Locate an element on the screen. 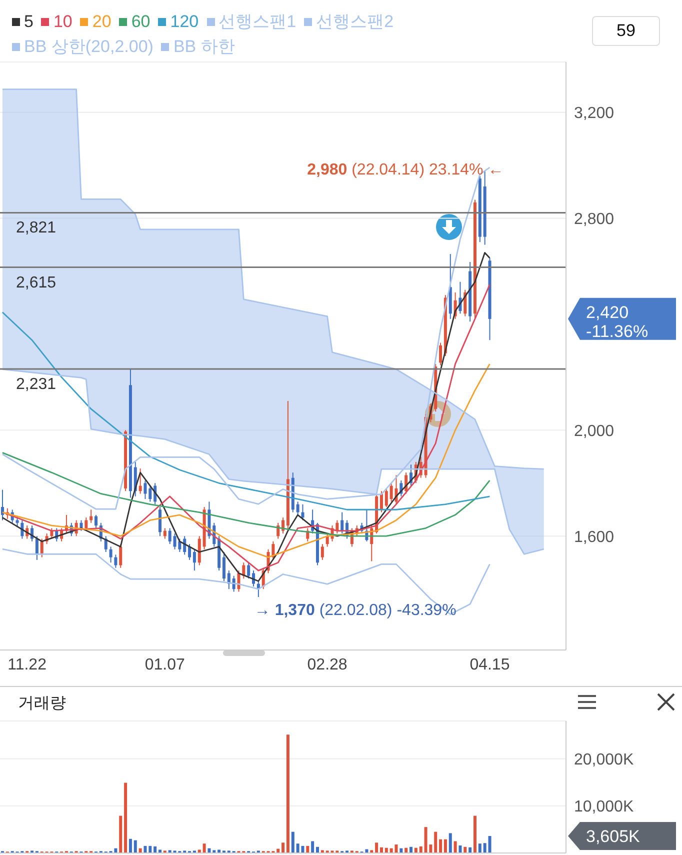 Image resolution: width=682 pixels, height=855 pixels. legend-label: 10 is located at coordinates (62, 22).